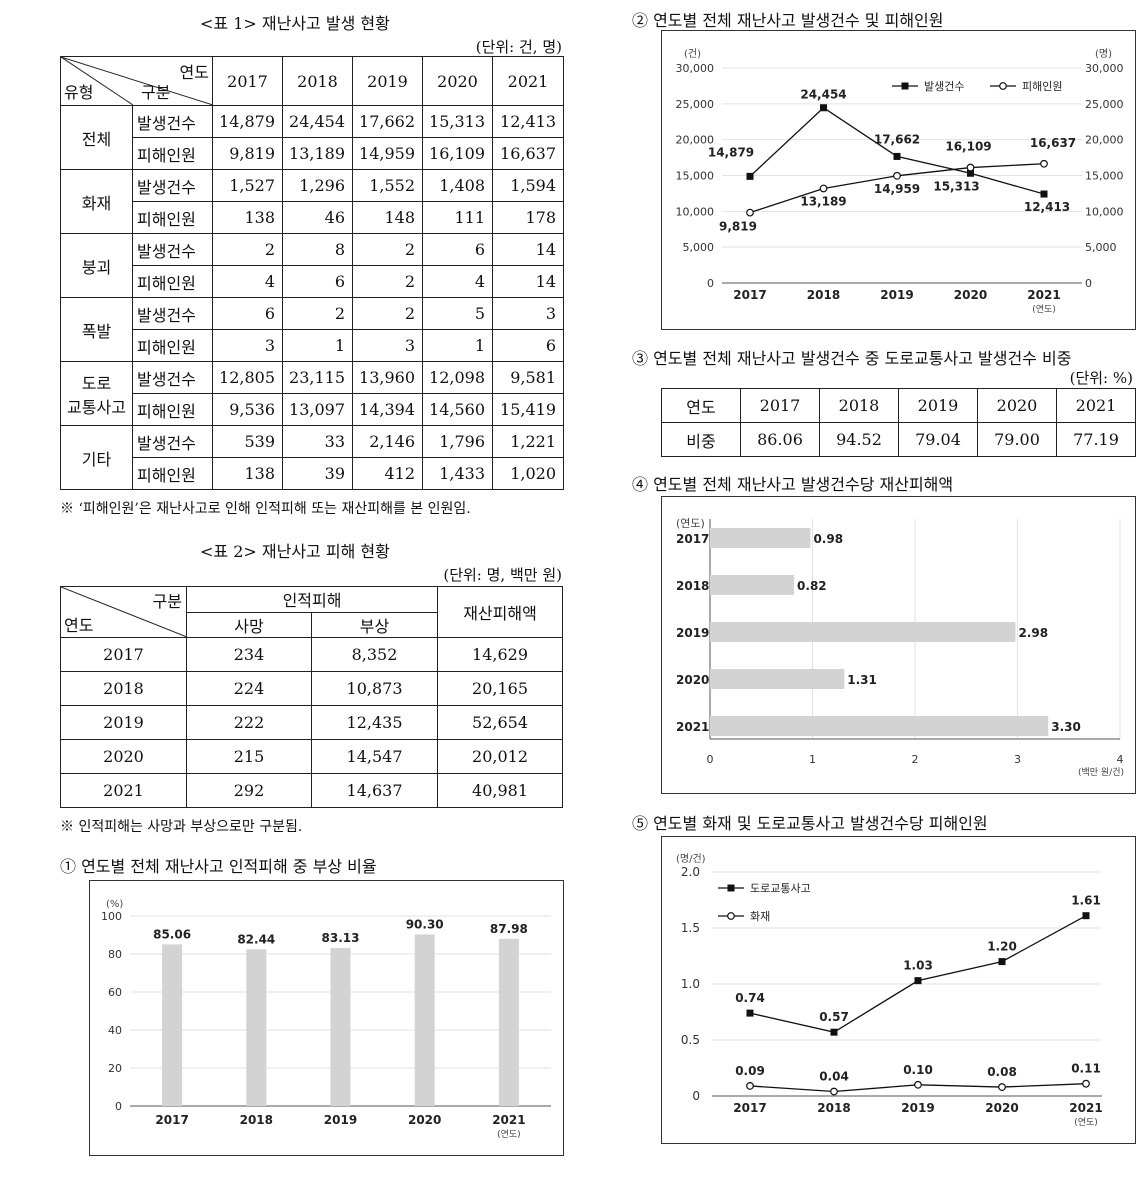 The height and width of the screenshot is (1181, 1143). I want to click on chart2-data-label: 14,879, so click(731, 152).